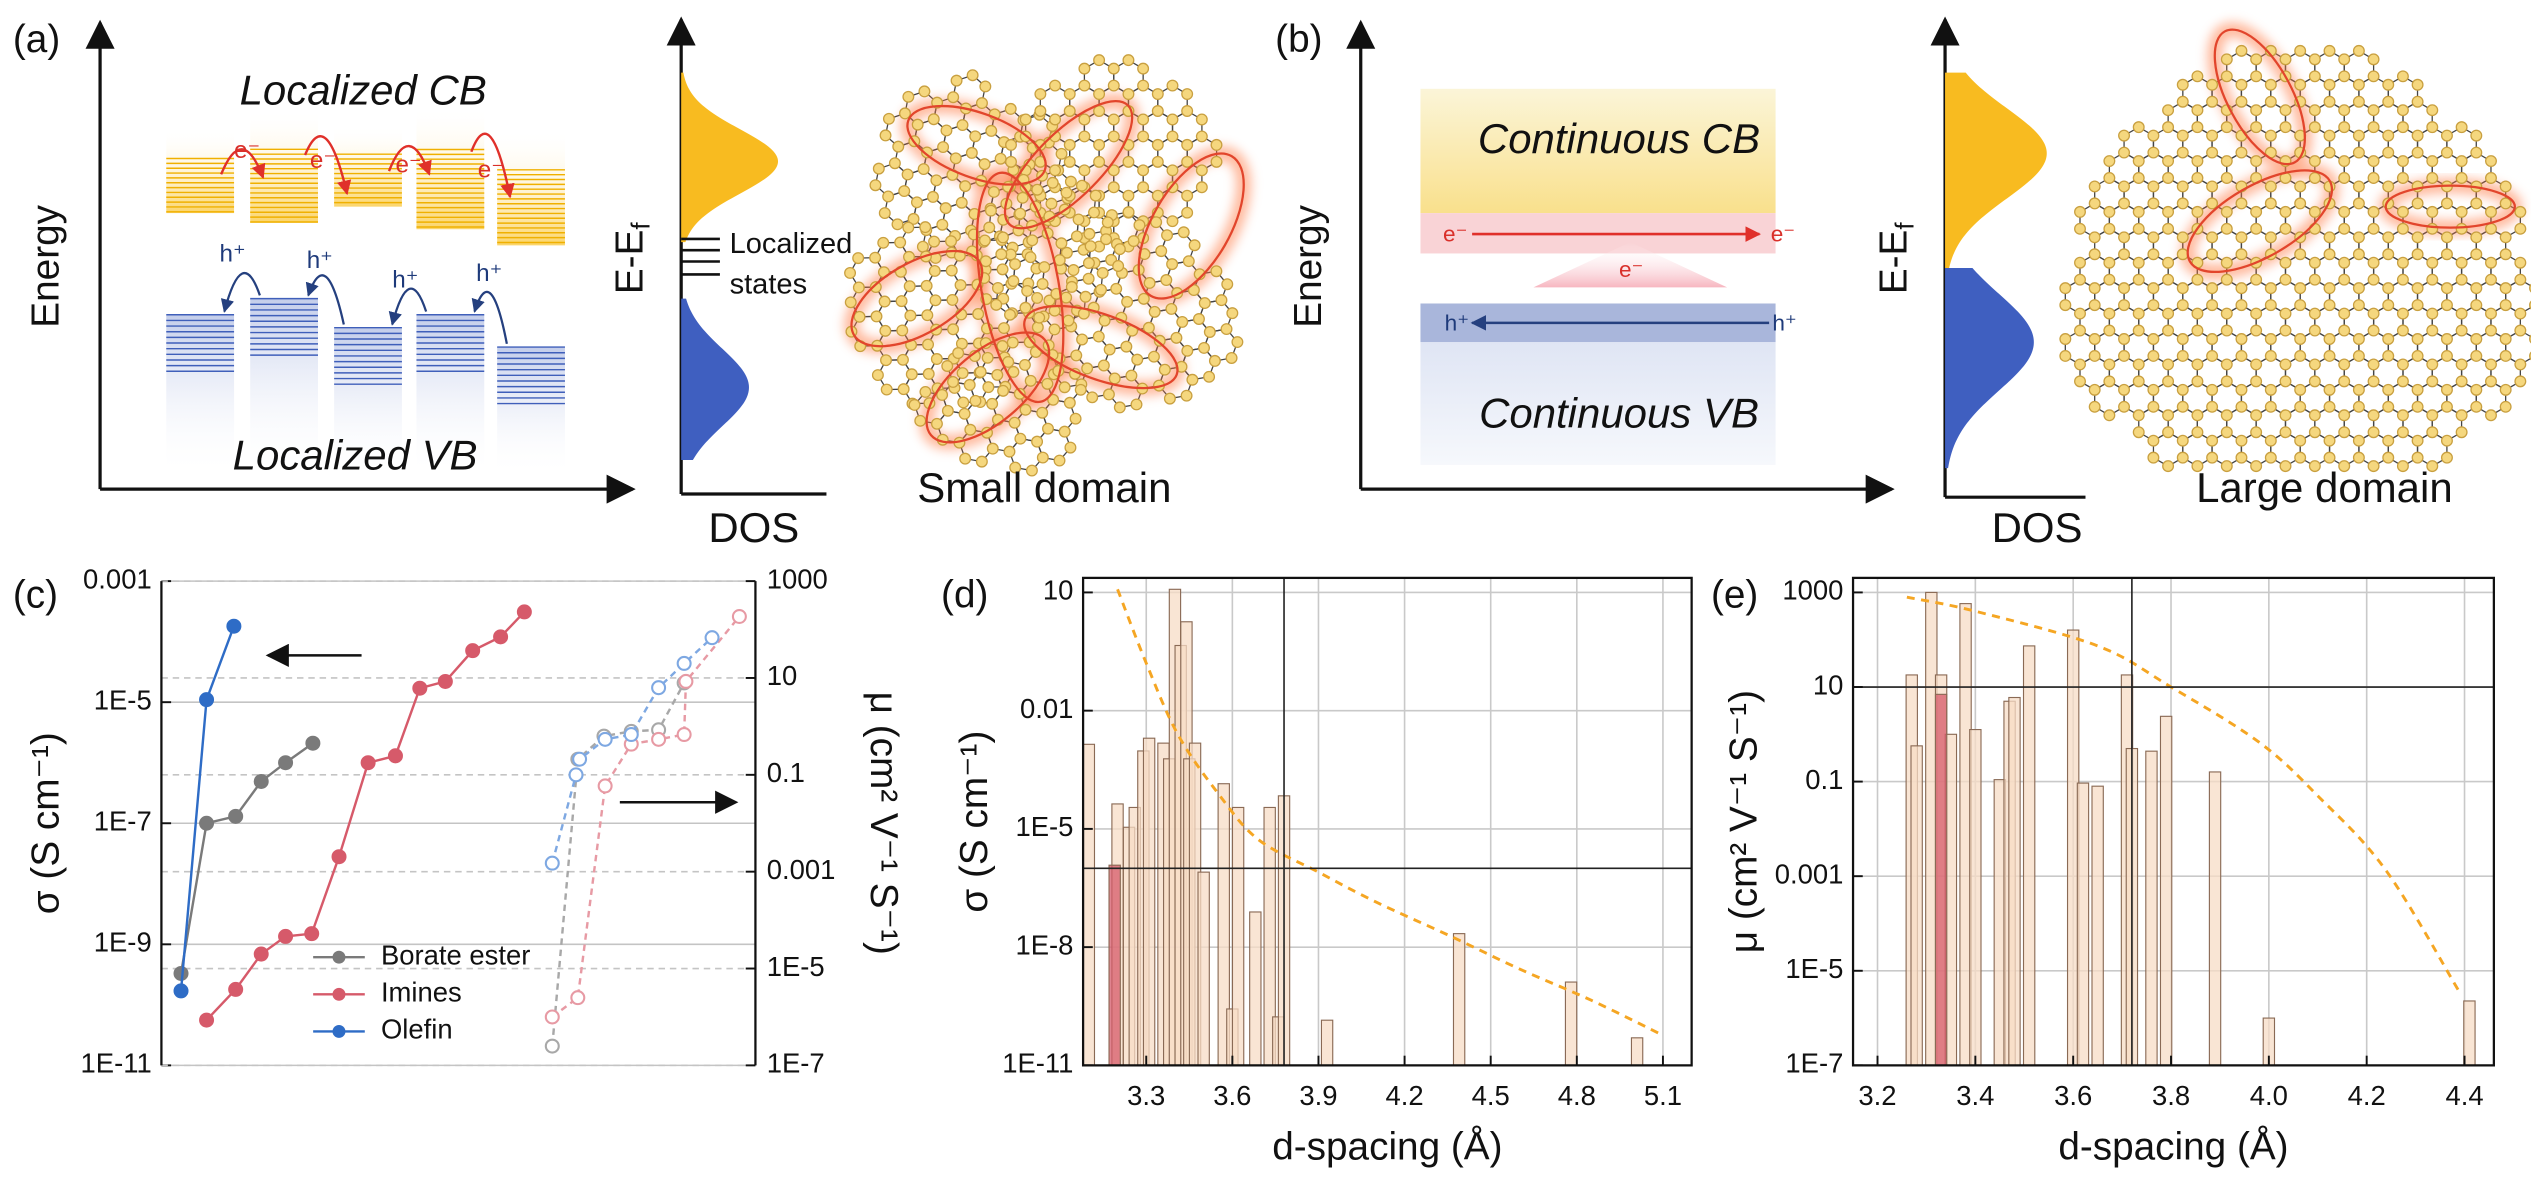 Image resolution: width=2531 pixels, height=1180 pixels. I want to click on transfer-glow, so click(1630, 265).